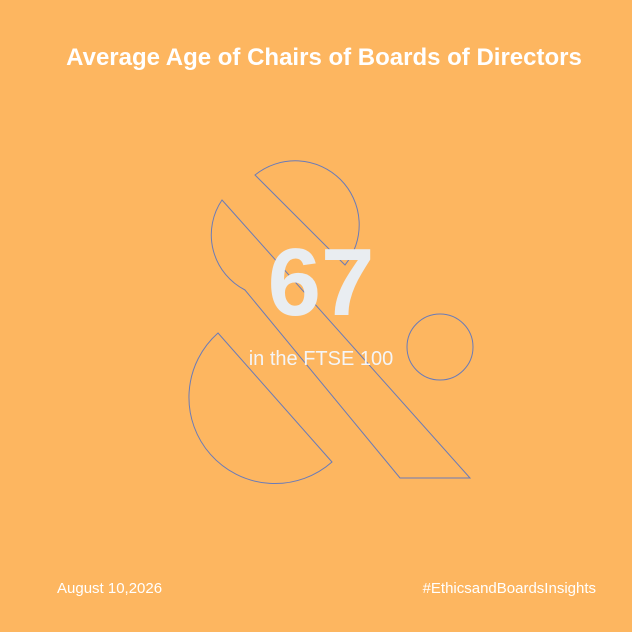 Image resolution: width=632 pixels, height=632 pixels. I want to click on small-circle, so click(440, 347).